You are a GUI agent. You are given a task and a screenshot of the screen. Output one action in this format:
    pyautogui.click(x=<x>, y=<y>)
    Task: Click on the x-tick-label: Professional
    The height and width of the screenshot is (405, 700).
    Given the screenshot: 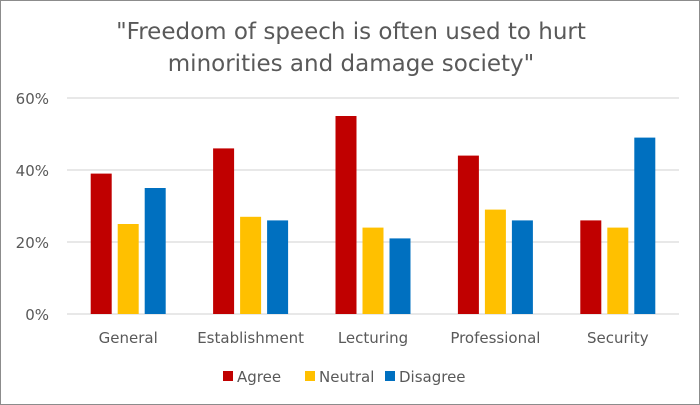 What is the action you would take?
    pyautogui.click(x=495, y=338)
    